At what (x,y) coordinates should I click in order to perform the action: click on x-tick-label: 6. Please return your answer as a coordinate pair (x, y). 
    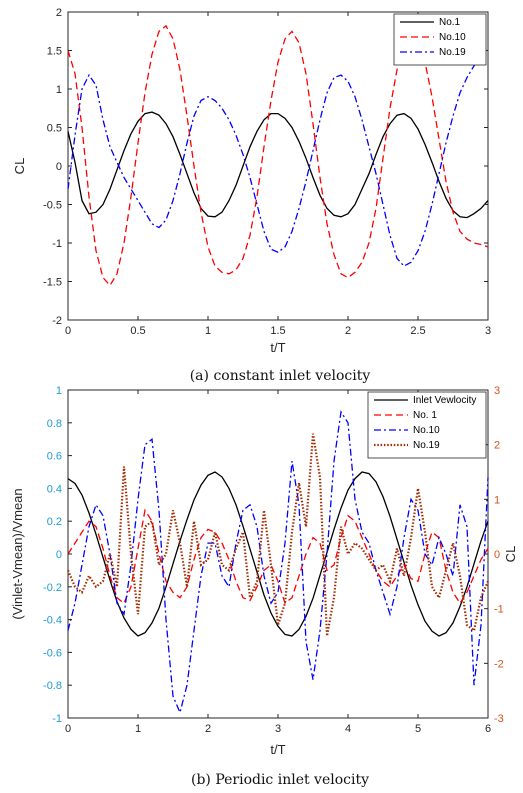
    Looking at the image, I should click on (488, 729).